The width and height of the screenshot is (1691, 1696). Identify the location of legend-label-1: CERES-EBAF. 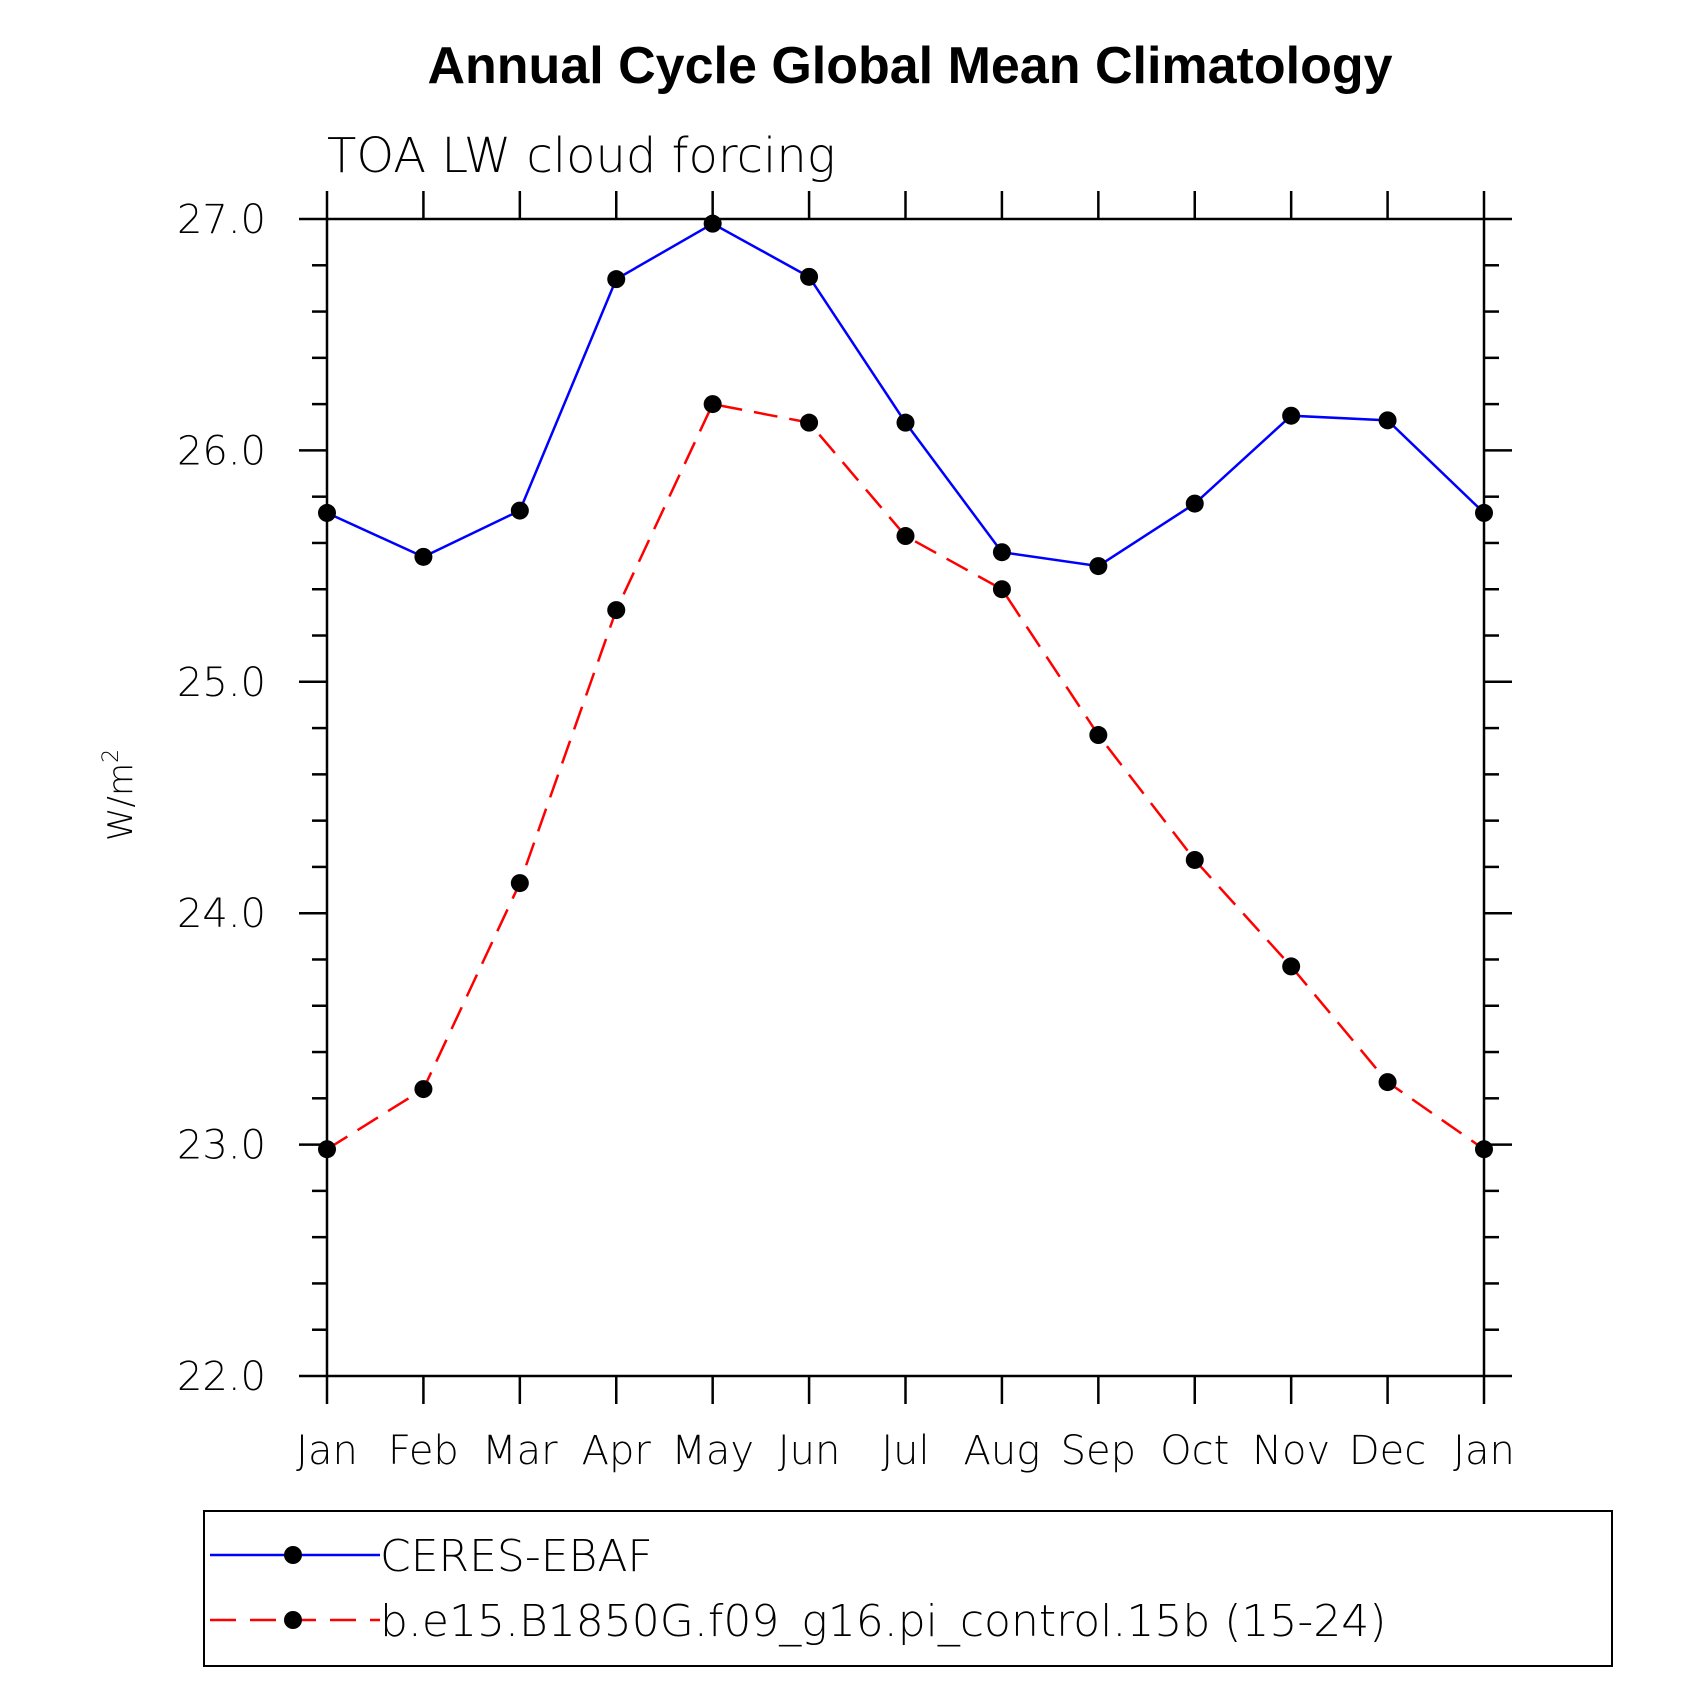
(516, 1556).